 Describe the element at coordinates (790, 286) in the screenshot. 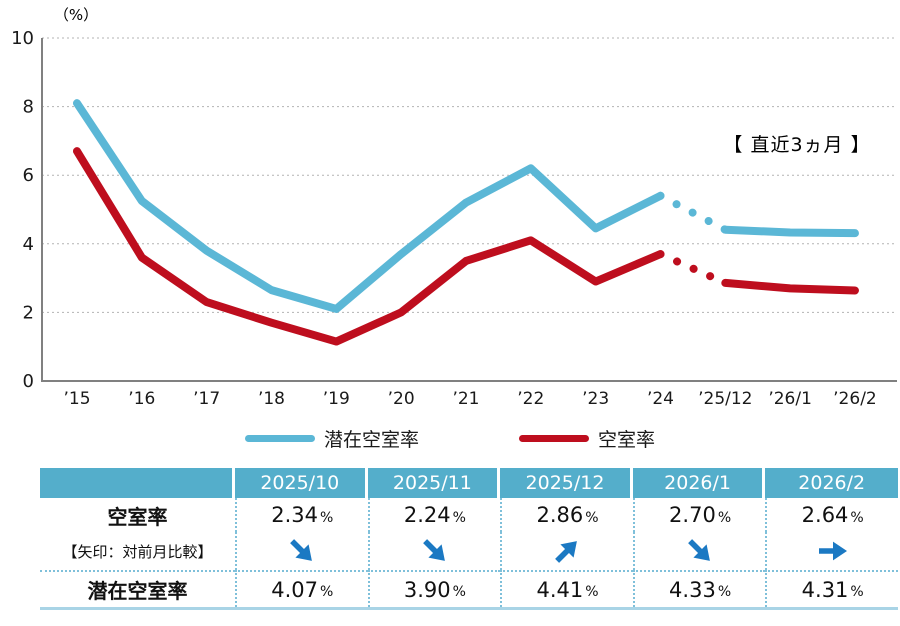

I see `vacancy-rate-line-recent` at that location.